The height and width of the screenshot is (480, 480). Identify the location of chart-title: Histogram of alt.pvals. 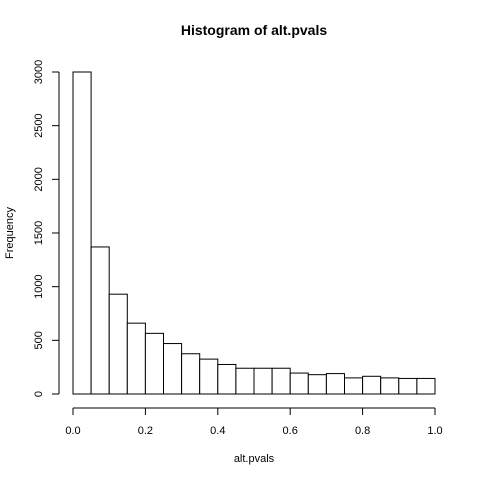
(254, 30).